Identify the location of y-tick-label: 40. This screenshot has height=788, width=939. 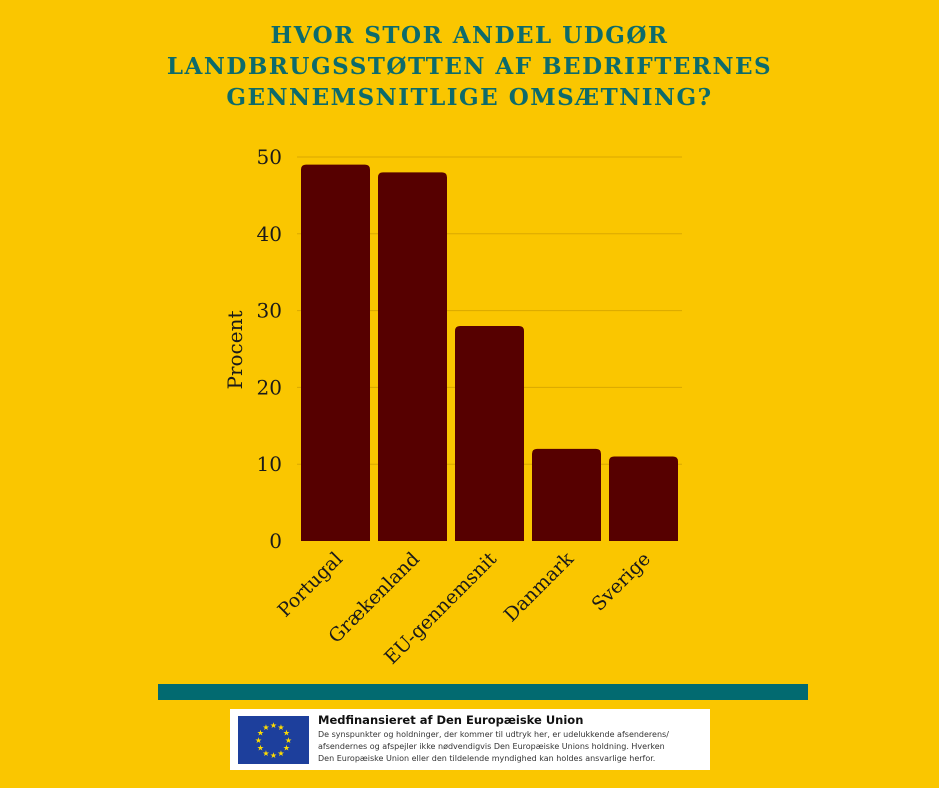
(269, 234).